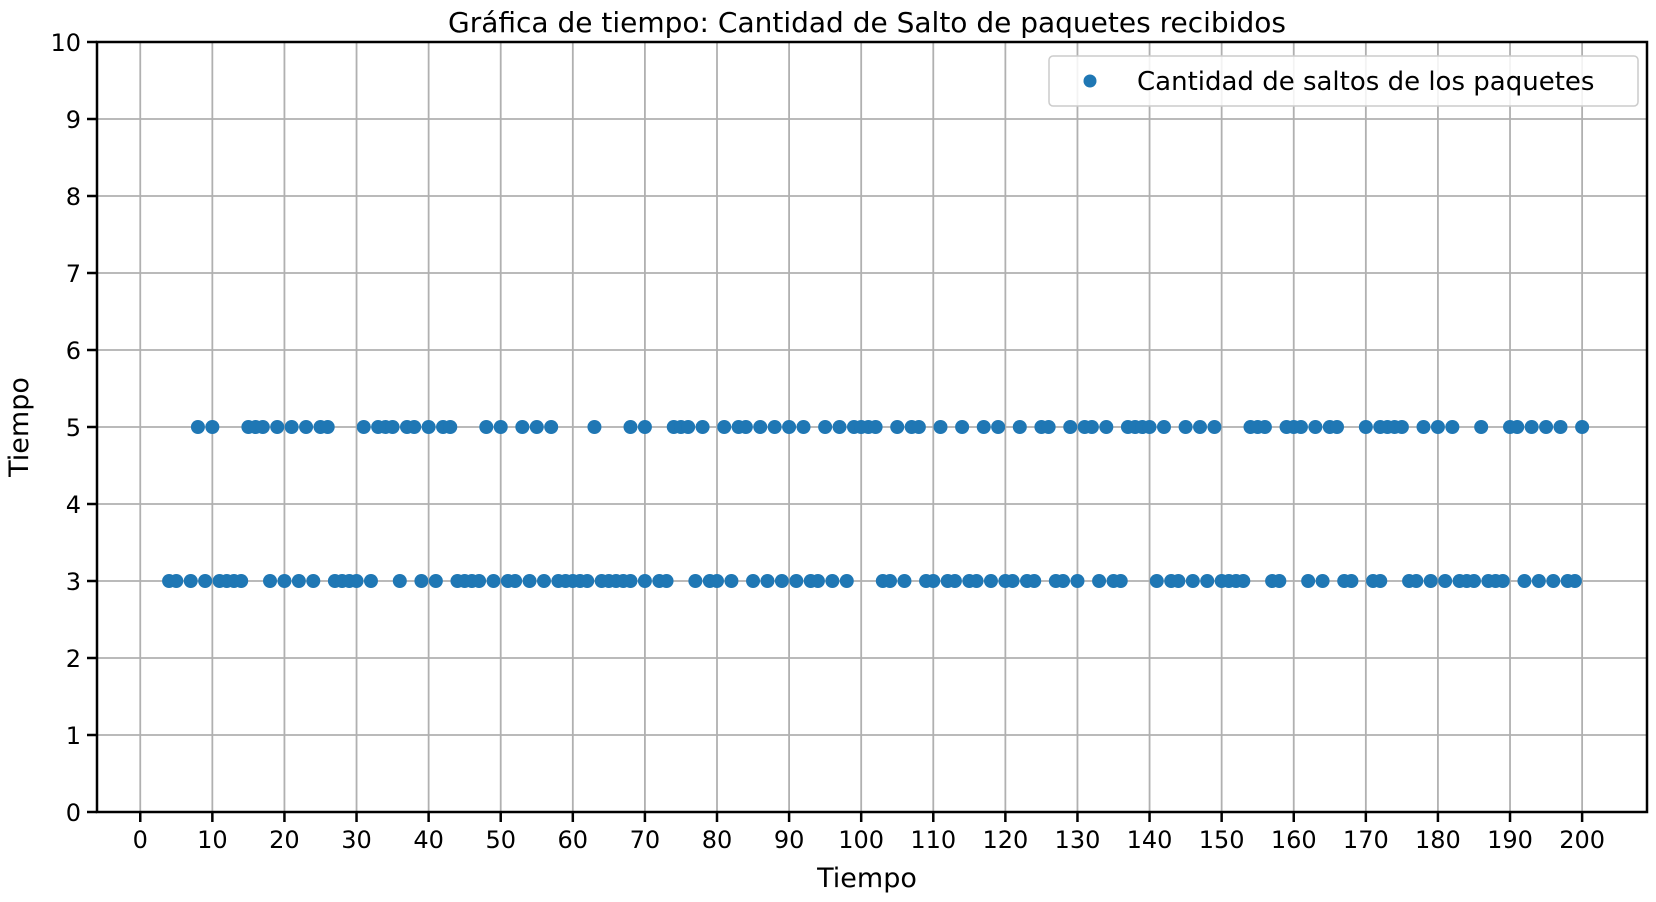  Describe the element at coordinates (1365, 82) in the screenshot. I see `legend-label: Cantidad de saltos de los paquetes` at that location.